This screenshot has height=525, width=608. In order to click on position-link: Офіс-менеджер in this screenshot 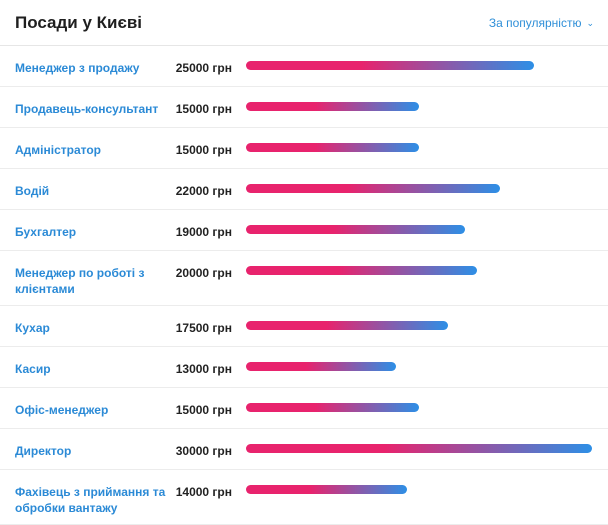, I will do `click(62, 410)`.